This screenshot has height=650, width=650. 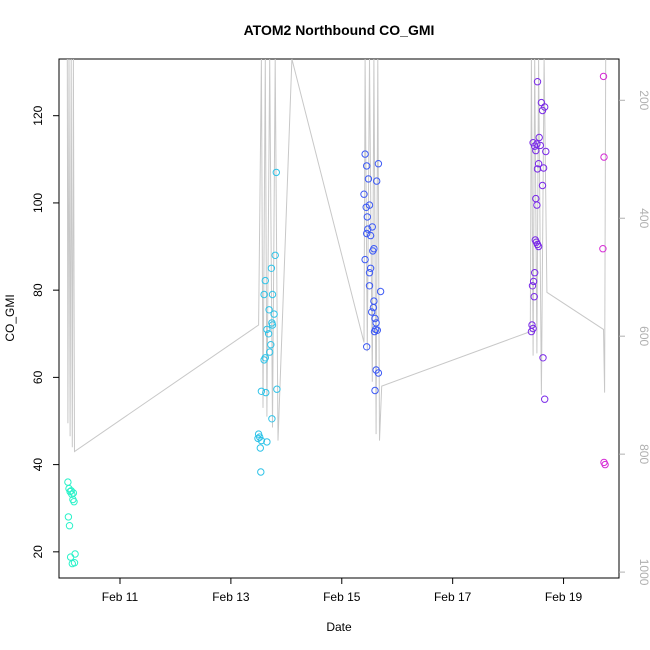 I want to click on y-tick-label: 120, so click(x=38, y=115).